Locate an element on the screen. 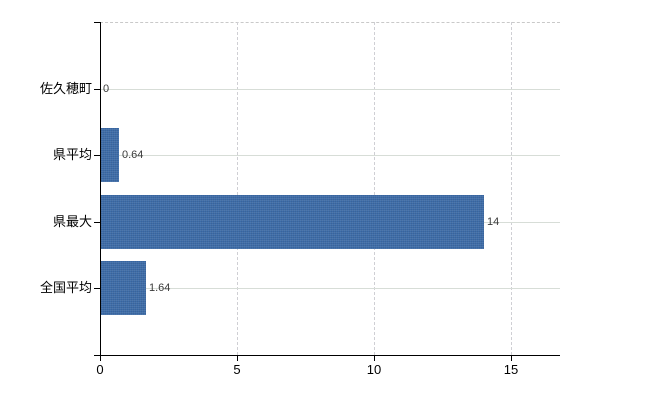  x-tick-label: 10 is located at coordinates (374, 369).